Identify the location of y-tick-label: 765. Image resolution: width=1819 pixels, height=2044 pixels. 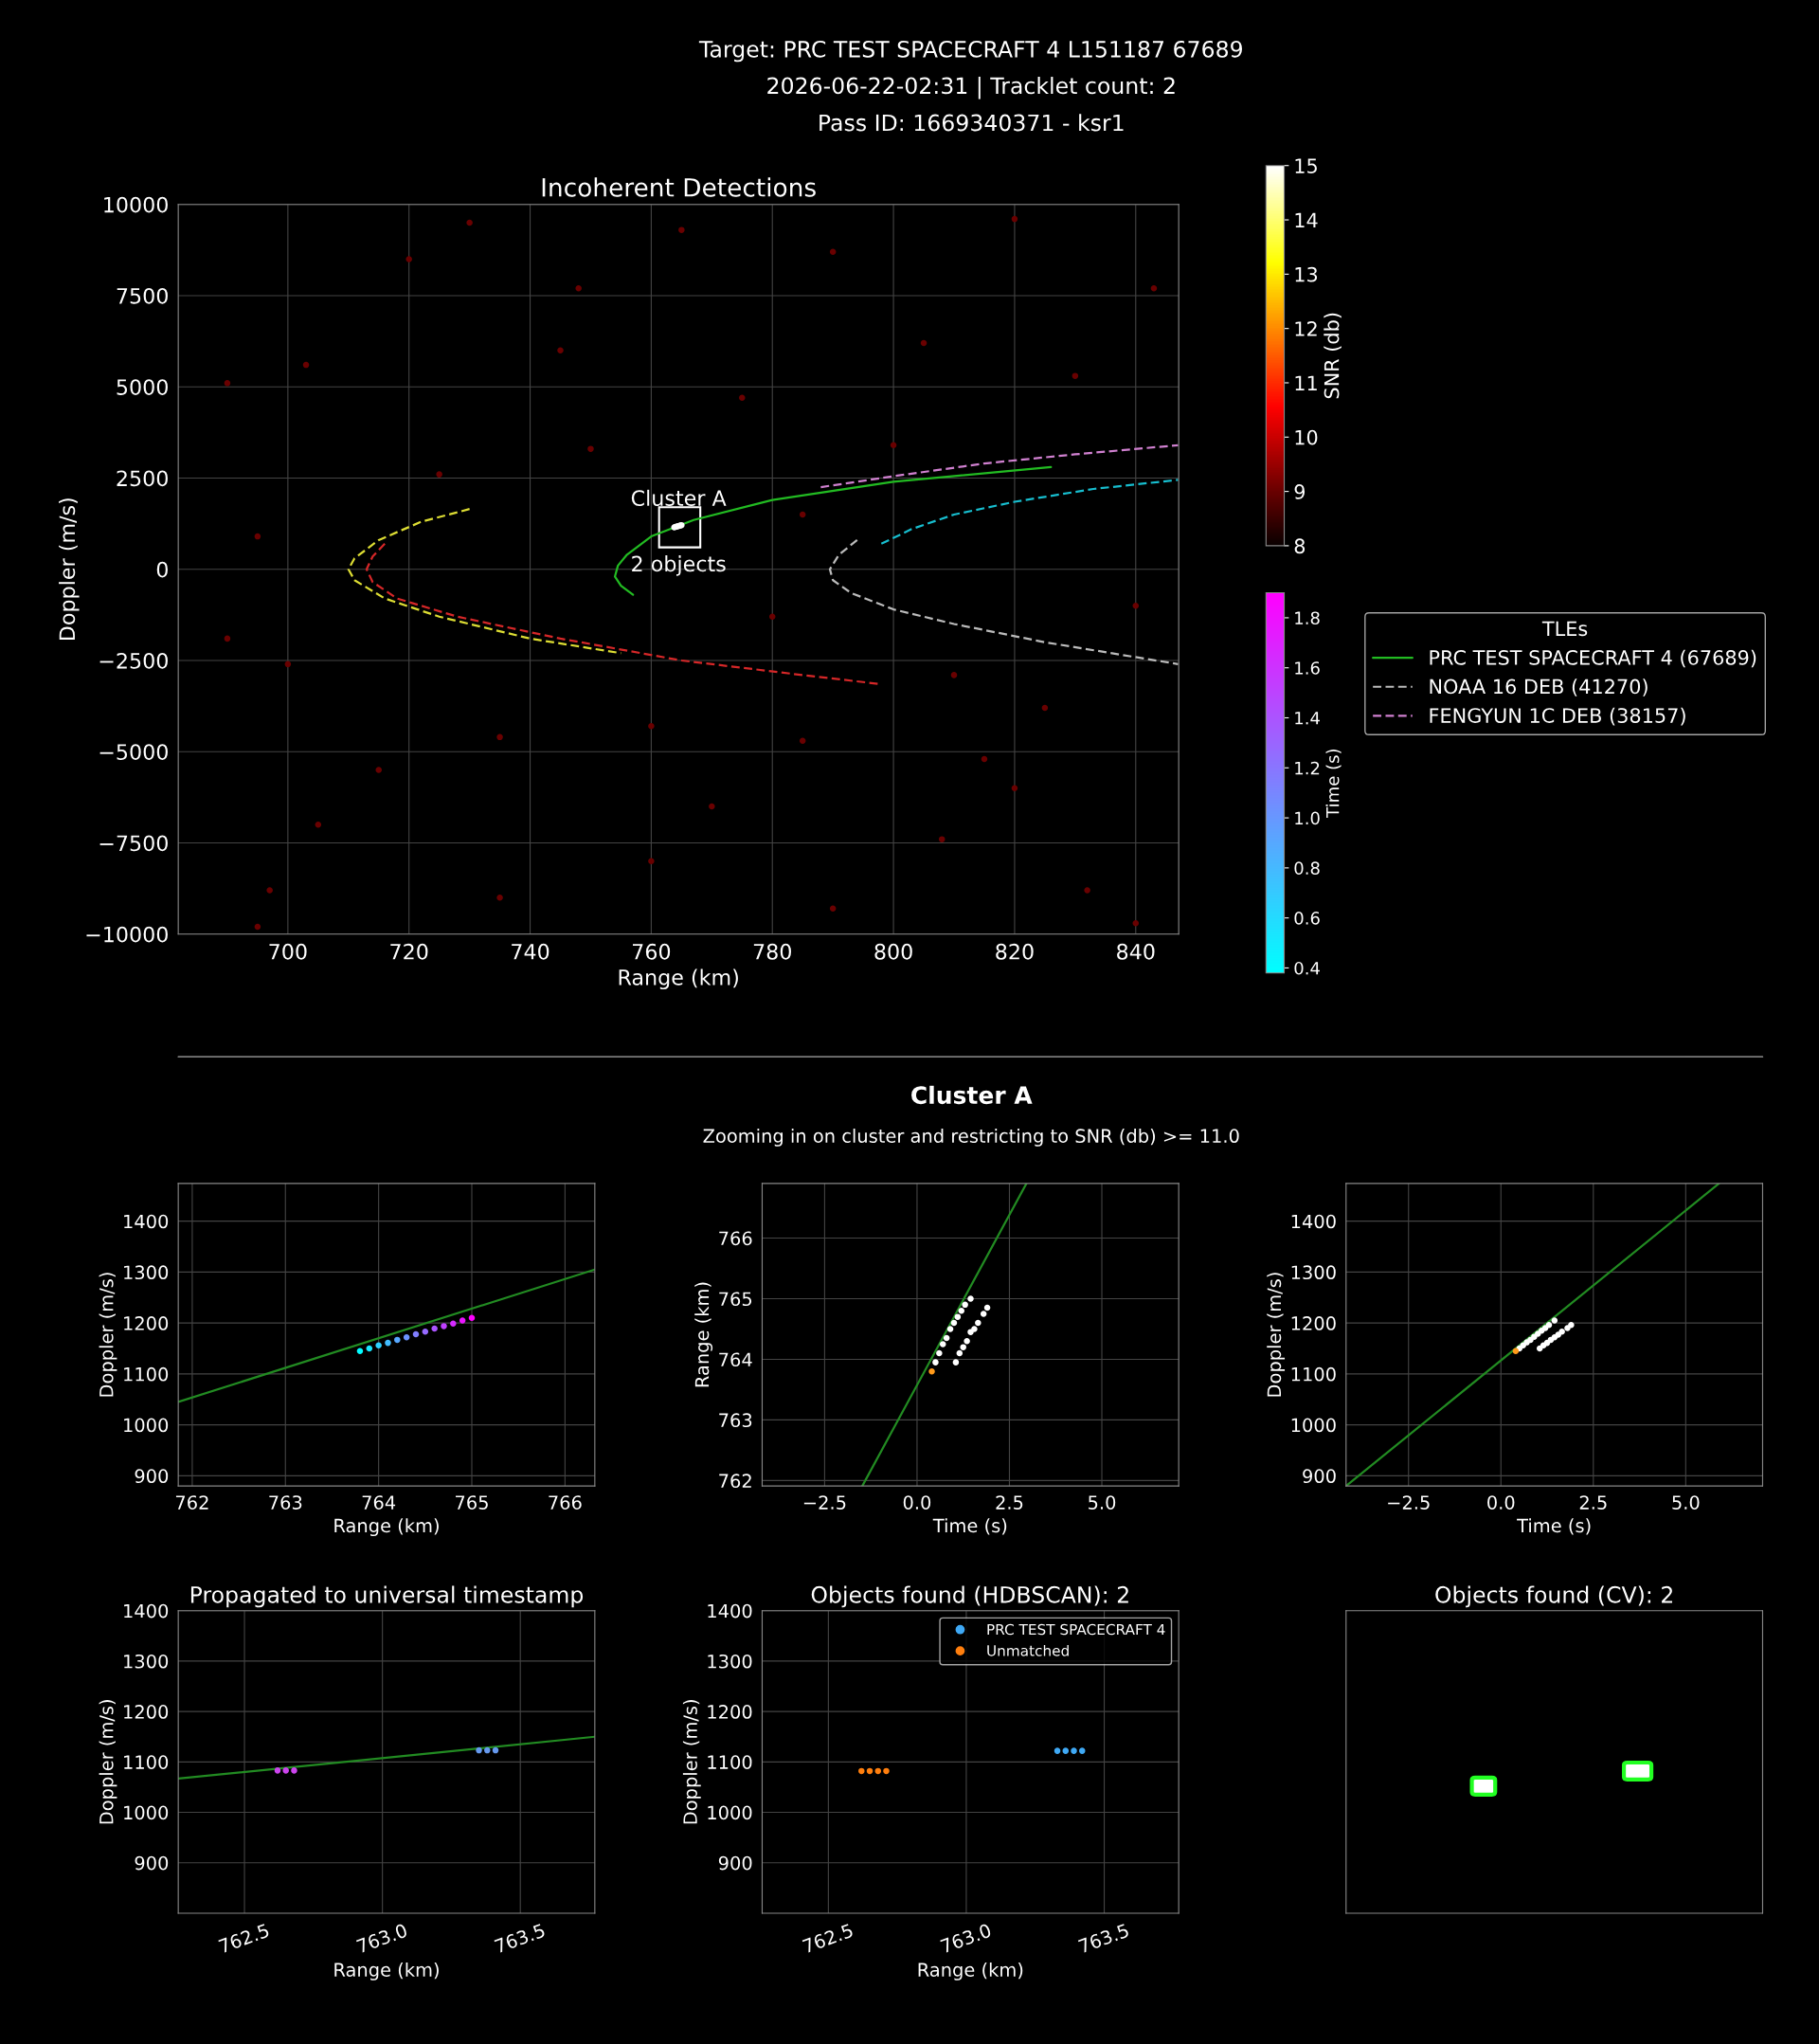
(735, 1299).